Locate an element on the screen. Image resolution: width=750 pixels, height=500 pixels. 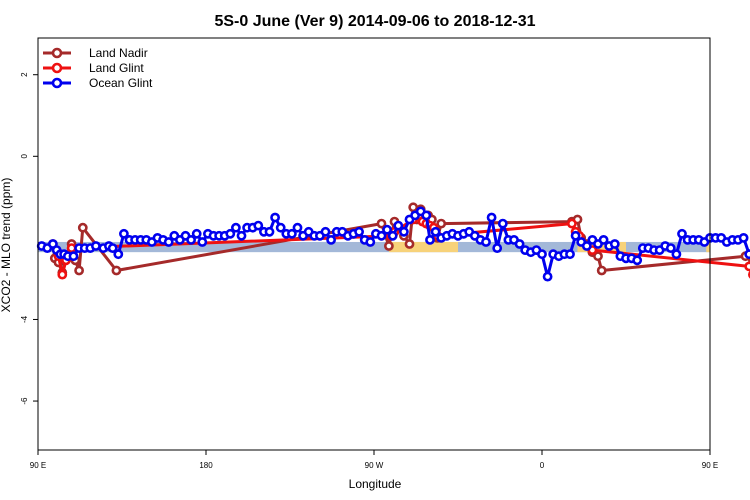
legend-label: Land Nadir is located at coordinates (118, 53).